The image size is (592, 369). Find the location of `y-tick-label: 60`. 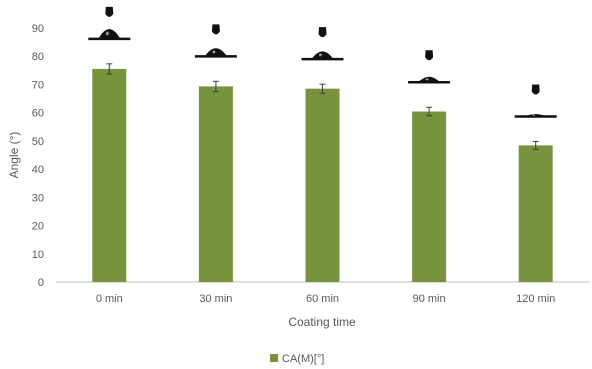

y-tick-label: 60 is located at coordinates (38, 114).